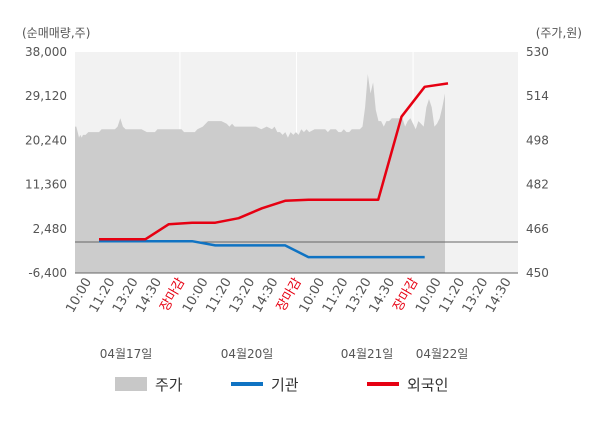 Image resolution: width=600 pixels, height=428 pixels. Describe the element at coordinates (537, 273) in the screenshot. I see `right-tick-label: 450` at that location.